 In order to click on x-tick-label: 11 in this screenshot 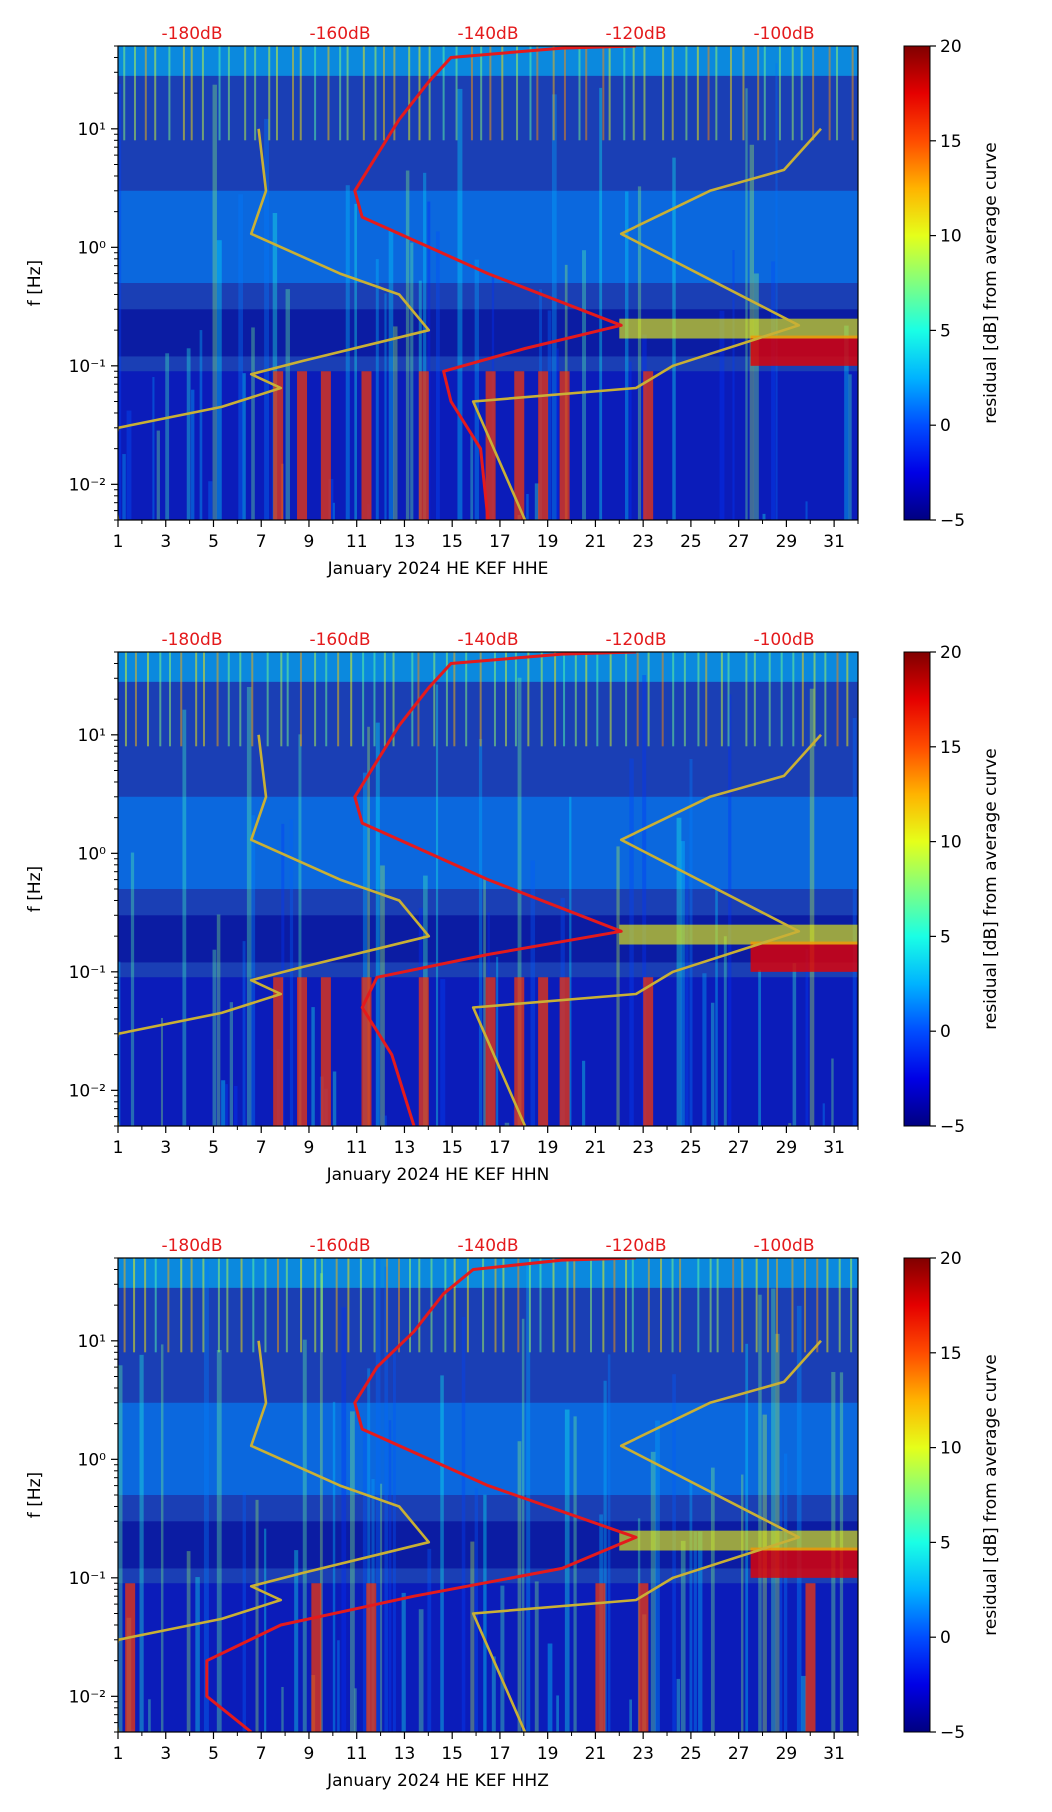, I will do `click(357, 1754)`.